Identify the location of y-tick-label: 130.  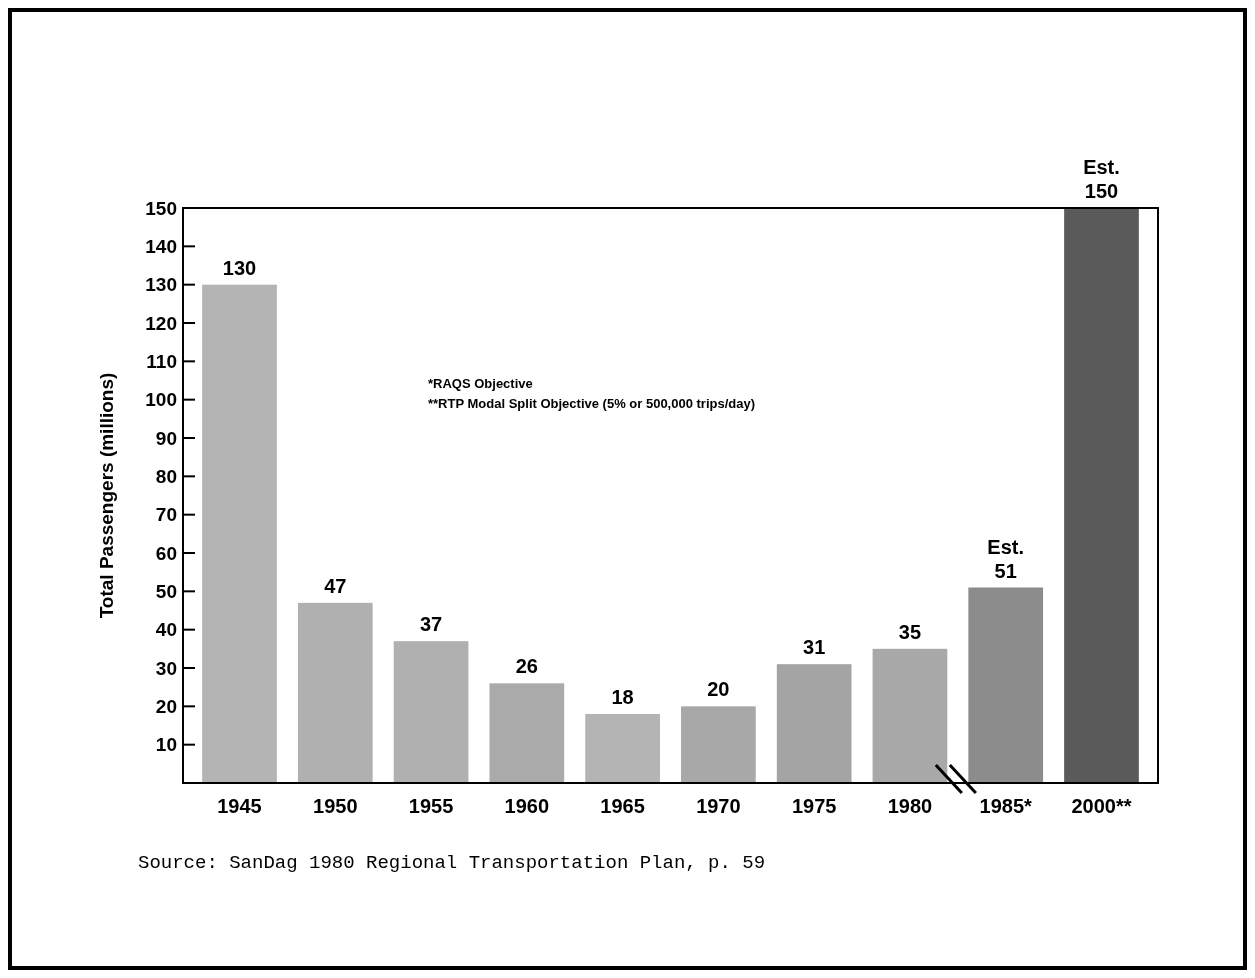
(161, 285).